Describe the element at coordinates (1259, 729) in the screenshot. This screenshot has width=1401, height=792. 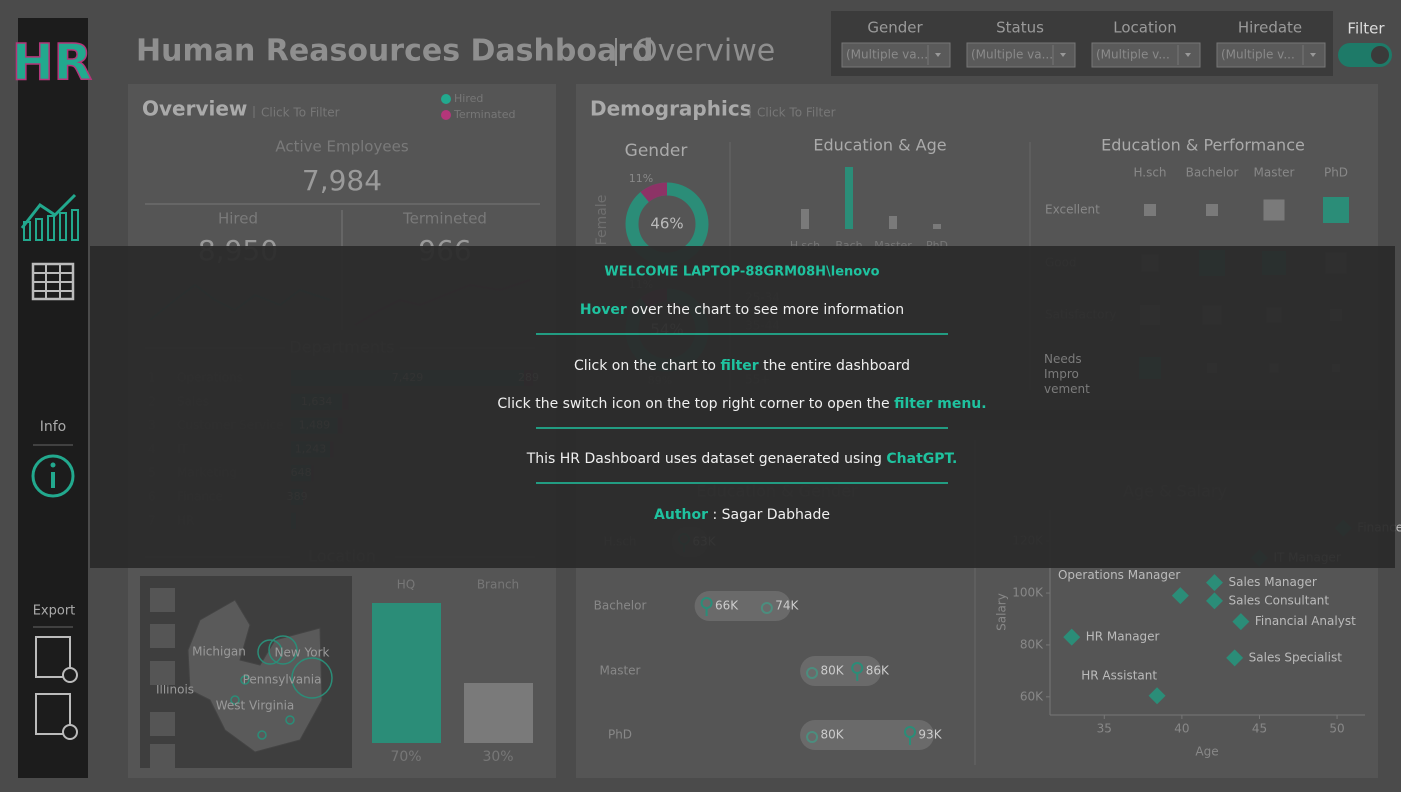
I see `x-tick-label: 45` at that location.